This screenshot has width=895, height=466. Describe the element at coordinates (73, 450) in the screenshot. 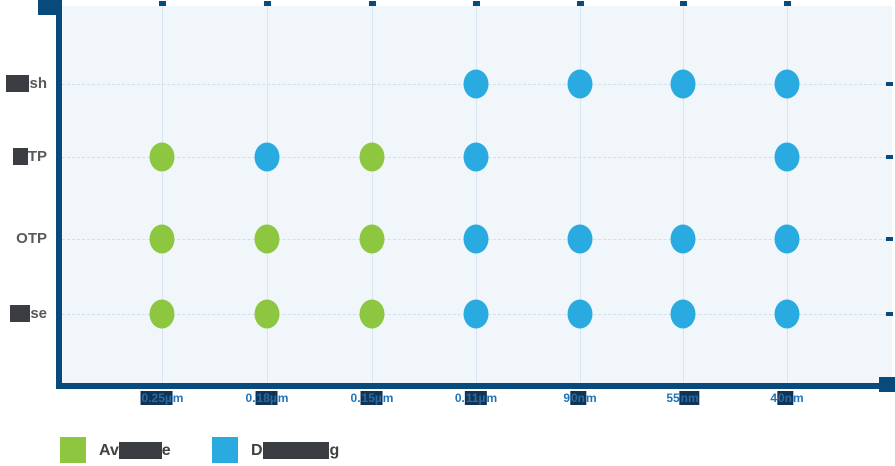

I see `available-swatch-icon` at that location.